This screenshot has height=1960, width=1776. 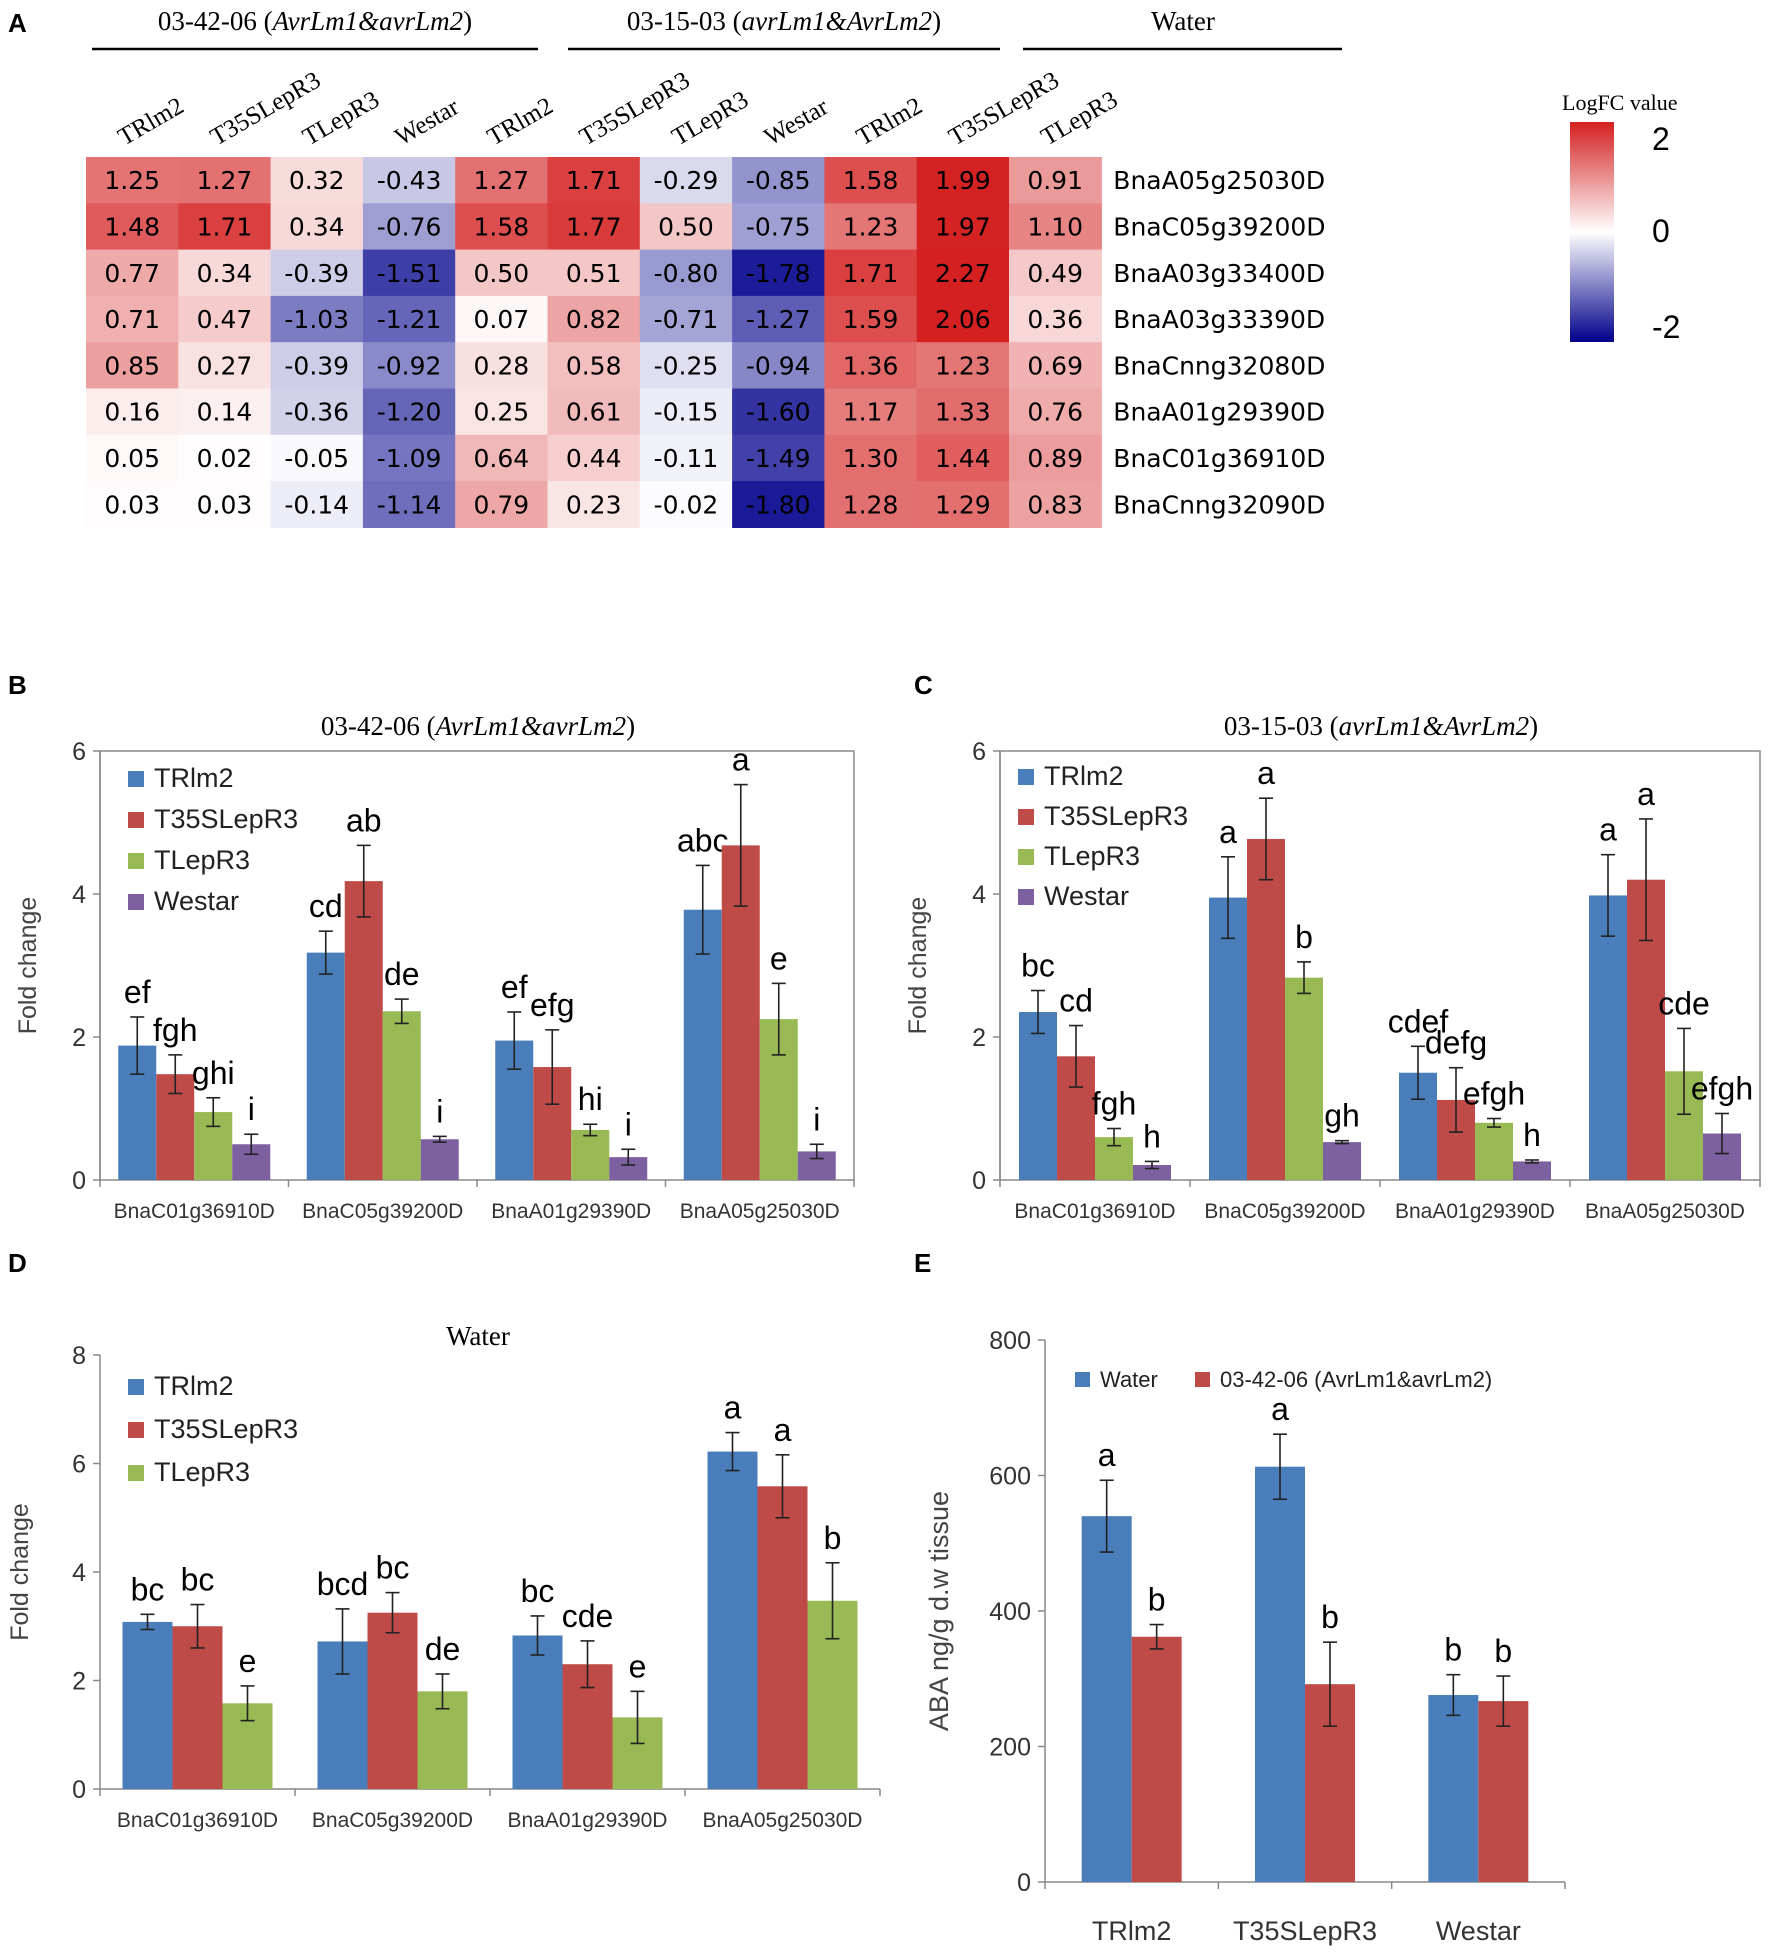 What do you see at coordinates (1076, 1001) in the screenshot?
I see `significance-letter: cd` at bounding box center [1076, 1001].